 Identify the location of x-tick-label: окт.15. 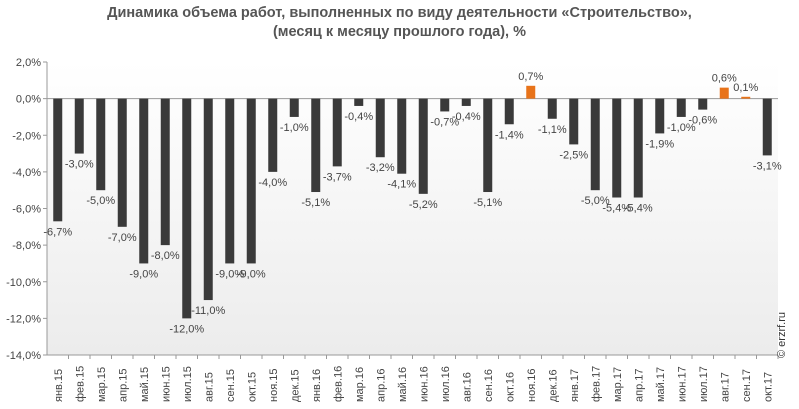
(252, 387).